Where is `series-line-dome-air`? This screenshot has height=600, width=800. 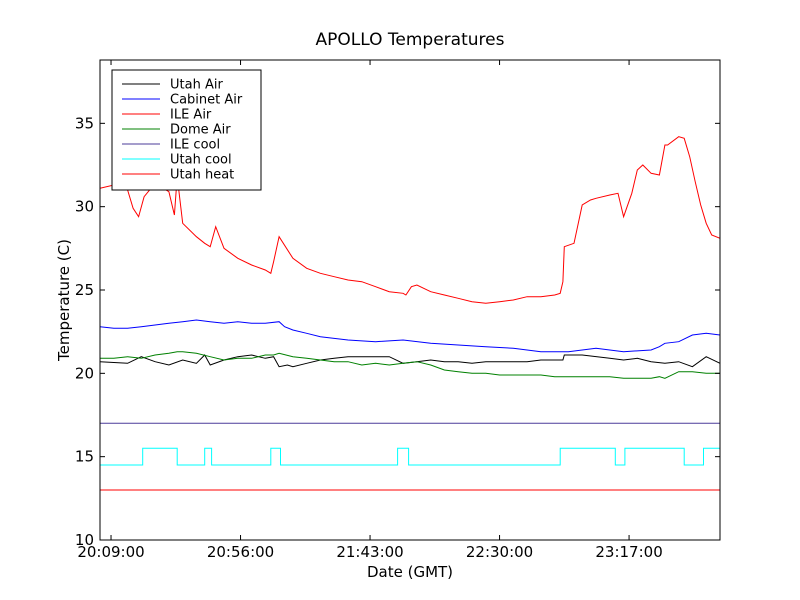 series-line-dome-air is located at coordinates (410, 365).